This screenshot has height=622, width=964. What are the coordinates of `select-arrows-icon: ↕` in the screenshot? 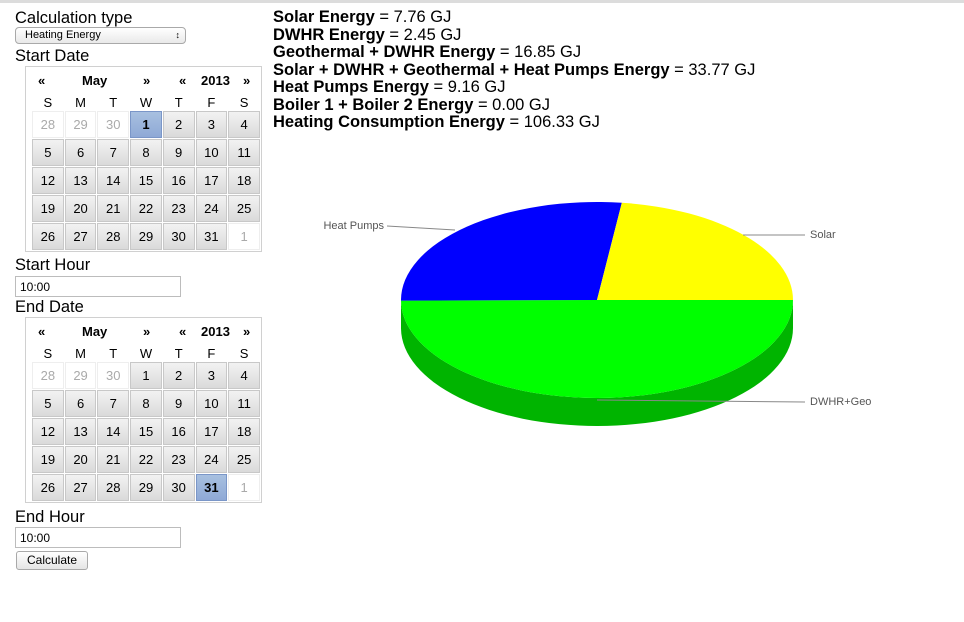 It's located at (178, 35).